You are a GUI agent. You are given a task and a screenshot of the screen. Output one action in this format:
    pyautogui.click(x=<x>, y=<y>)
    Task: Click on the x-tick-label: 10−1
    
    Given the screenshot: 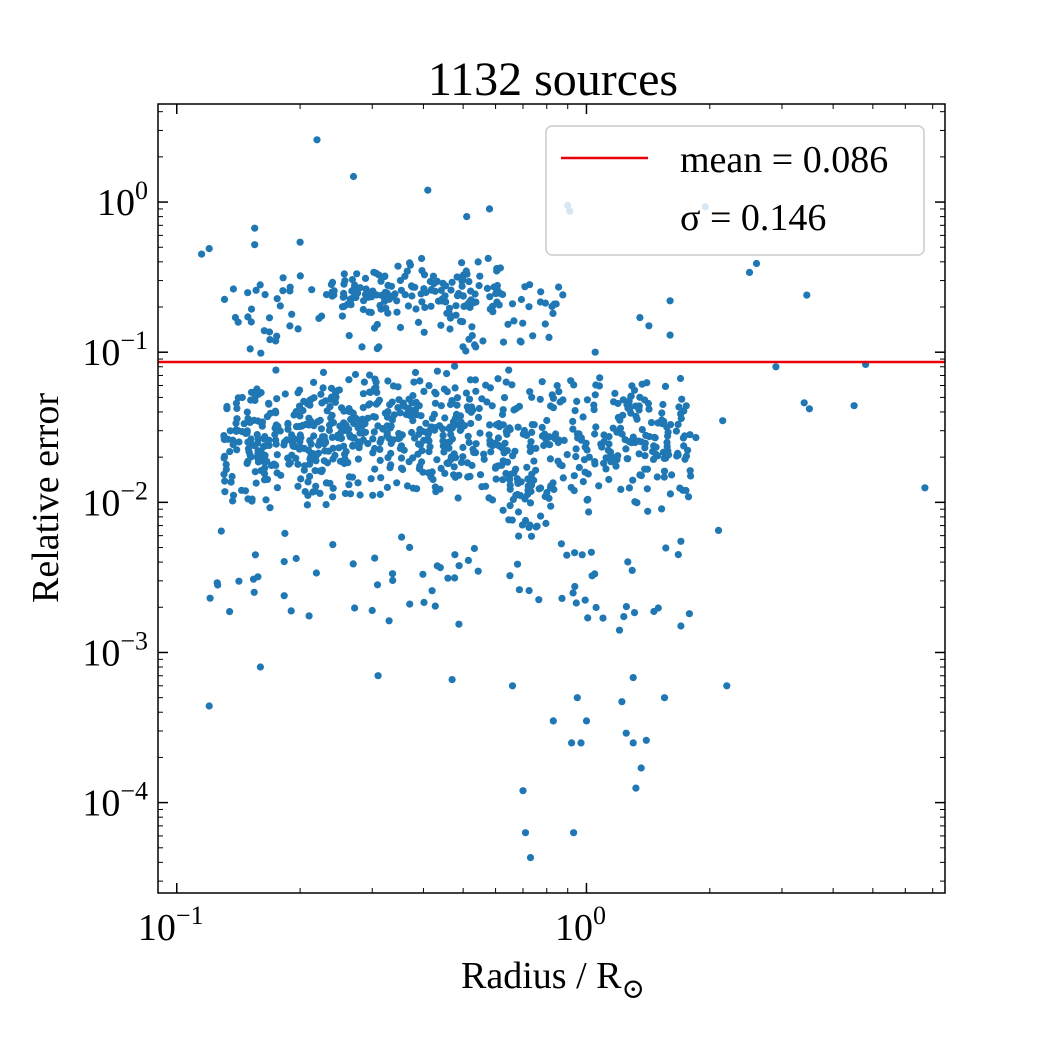 What is the action you would take?
    pyautogui.click(x=171, y=925)
    